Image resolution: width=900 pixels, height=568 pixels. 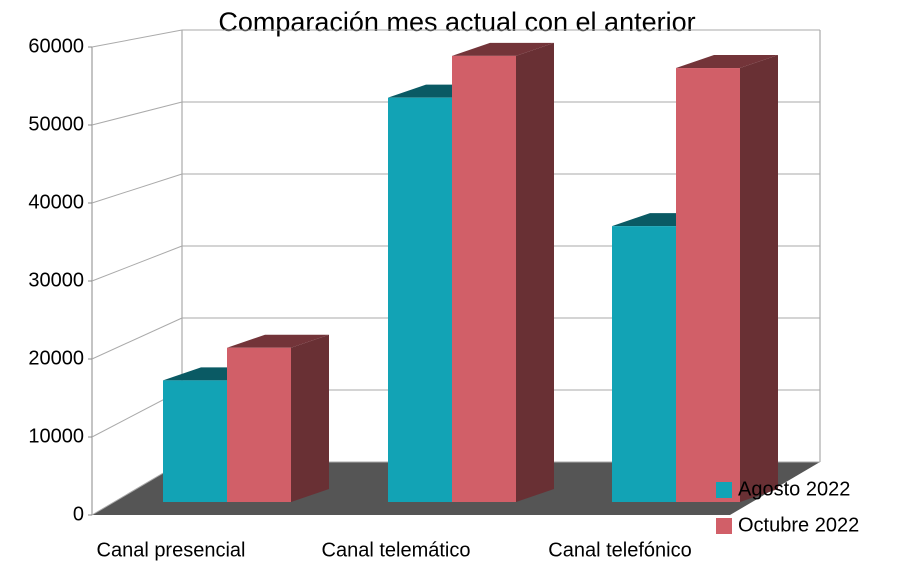 I want to click on x-tick-label: Canal telefónico, so click(x=619, y=550).